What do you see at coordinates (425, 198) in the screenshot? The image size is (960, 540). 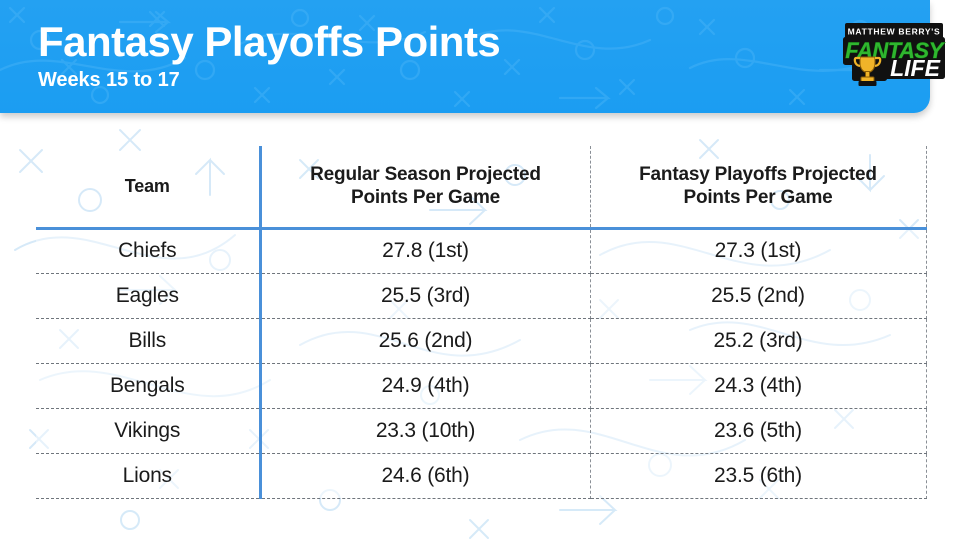 I see `column-header-regular-line2: Points Per Game` at bounding box center [425, 198].